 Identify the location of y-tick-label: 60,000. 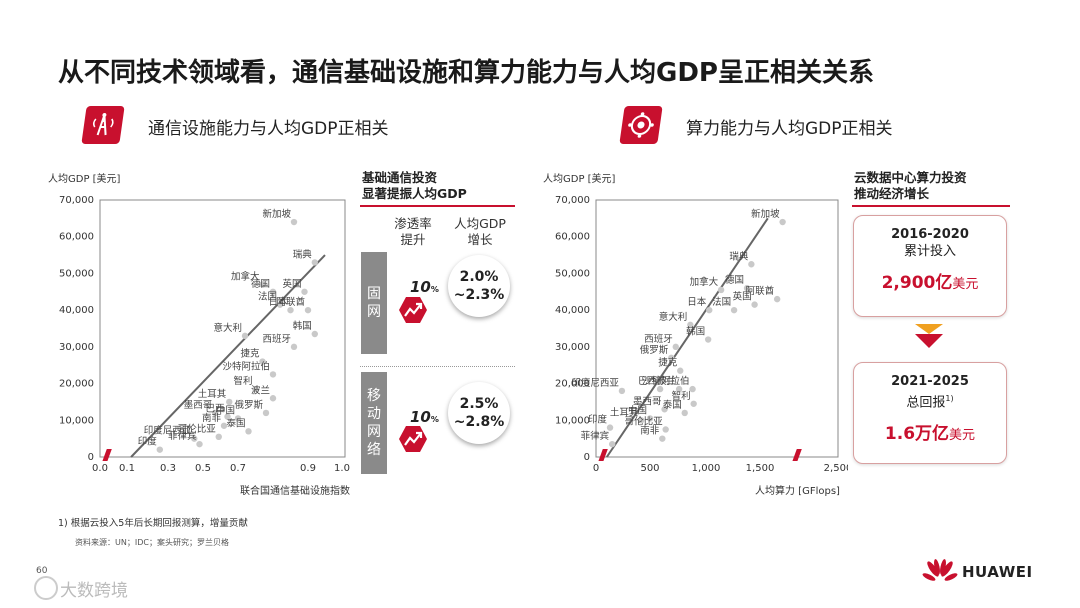
(76, 237).